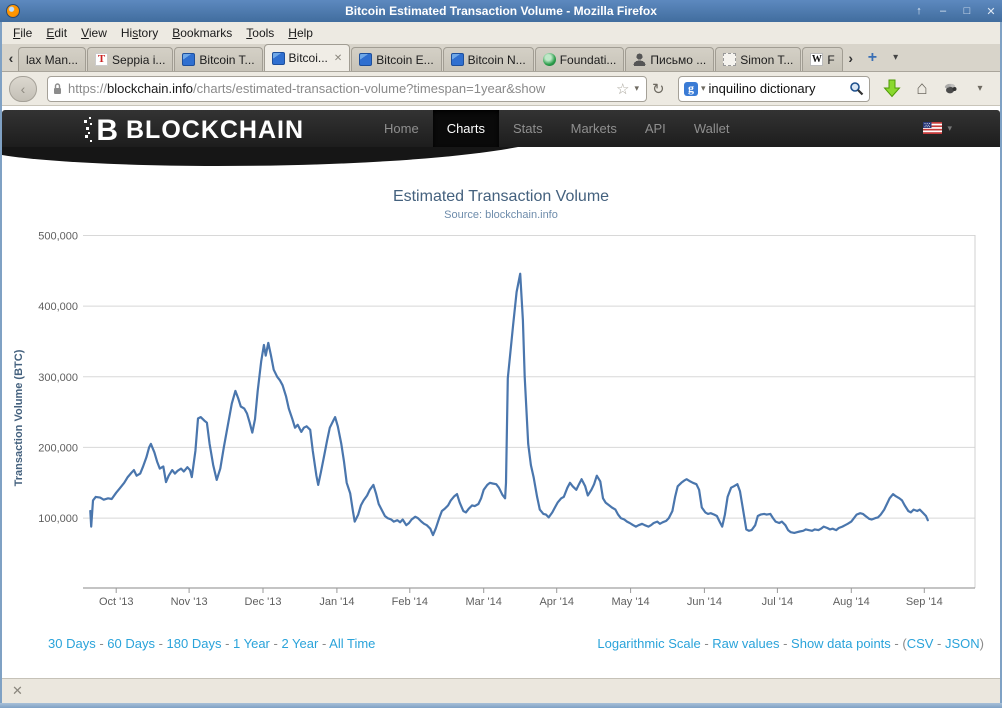  What do you see at coordinates (401, 128) in the screenshot?
I see `site-nav-home: Home` at bounding box center [401, 128].